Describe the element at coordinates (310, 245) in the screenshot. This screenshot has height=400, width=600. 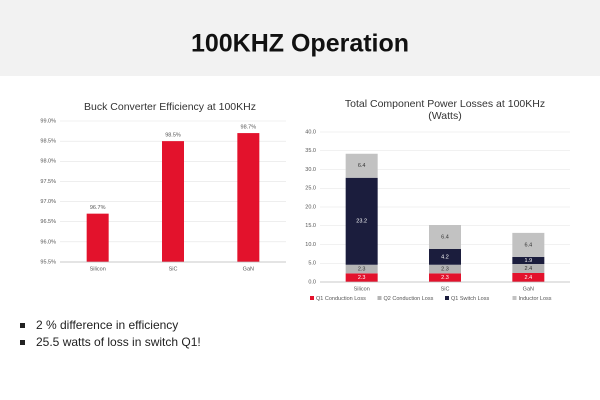
I see `y-tick-label: 10.0` at that location.